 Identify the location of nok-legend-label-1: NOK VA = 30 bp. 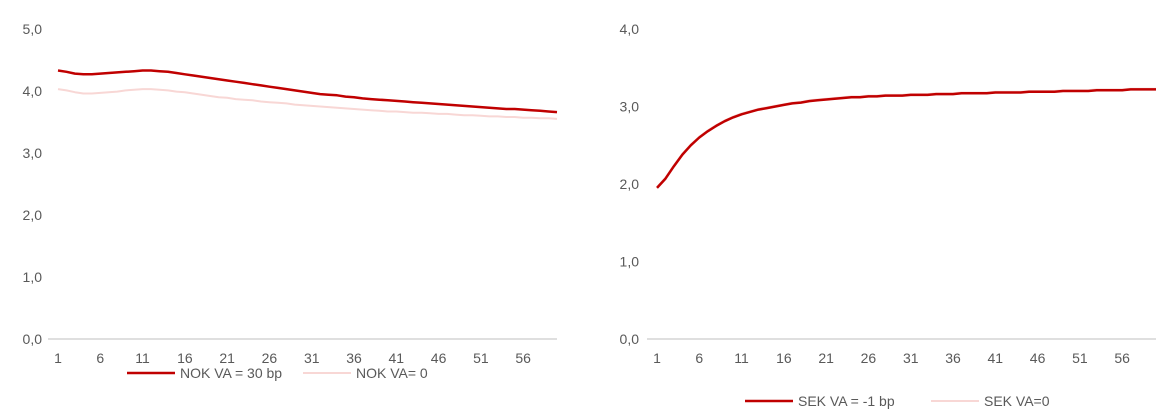
(231, 373).